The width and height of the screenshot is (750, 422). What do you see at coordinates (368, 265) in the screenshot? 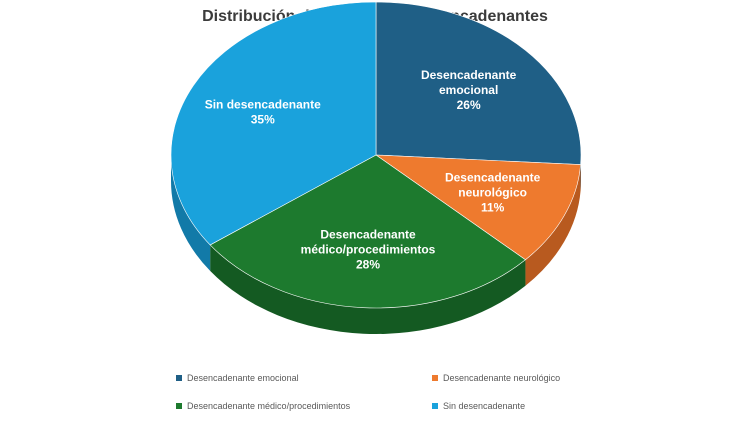
I see `data-label-value-2: 28%` at bounding box center [368, 265].